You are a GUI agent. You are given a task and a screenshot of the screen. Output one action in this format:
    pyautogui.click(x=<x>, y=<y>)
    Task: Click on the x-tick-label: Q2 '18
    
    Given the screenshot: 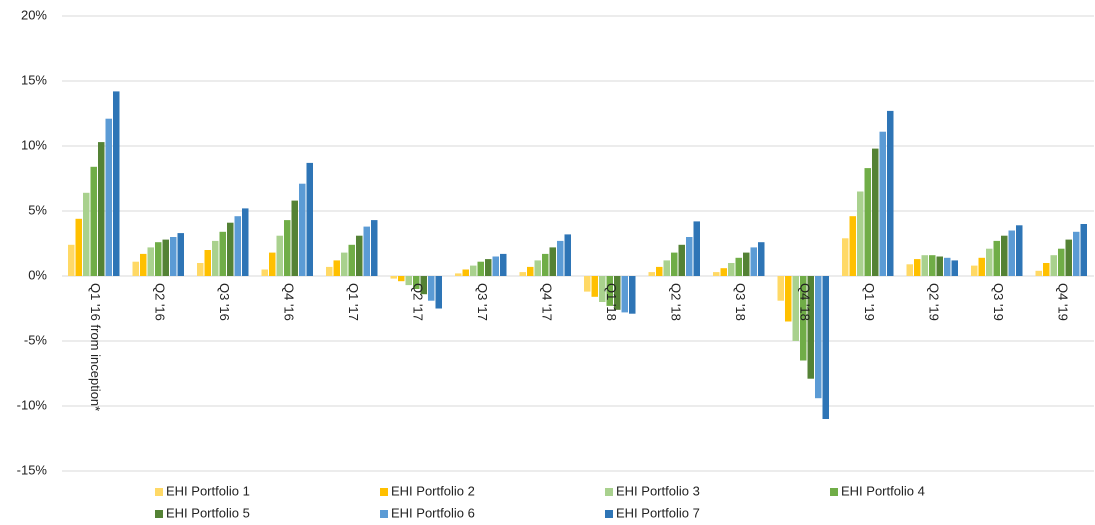 What is the action you would take?
    pyautogui.click(x=675, y=302)
    